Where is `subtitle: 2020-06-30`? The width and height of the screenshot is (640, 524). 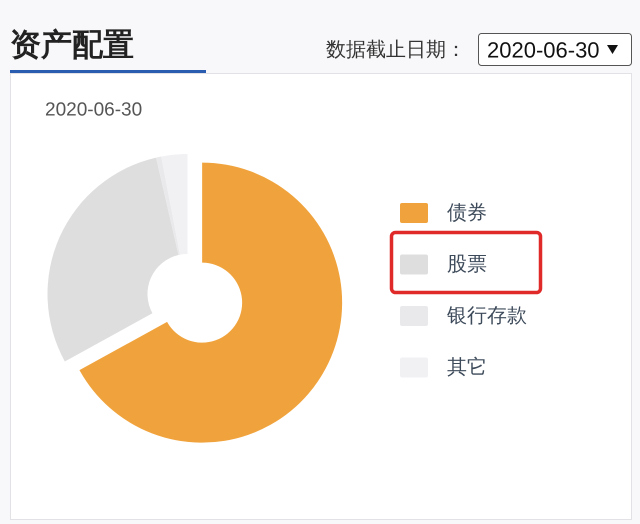 subtitle: 2020-06-30 is located at coordinates (93, 110).